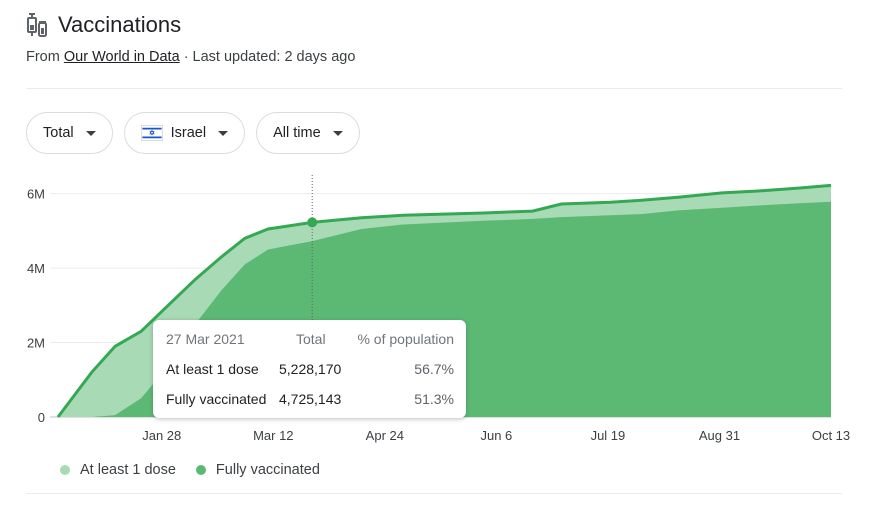 Image resolution: width=870 pixels, height=509 pixels. Describe the element at coordinates (267, 470) in the screenshot. I see `legend-label: Fully vaccinated` at that location.